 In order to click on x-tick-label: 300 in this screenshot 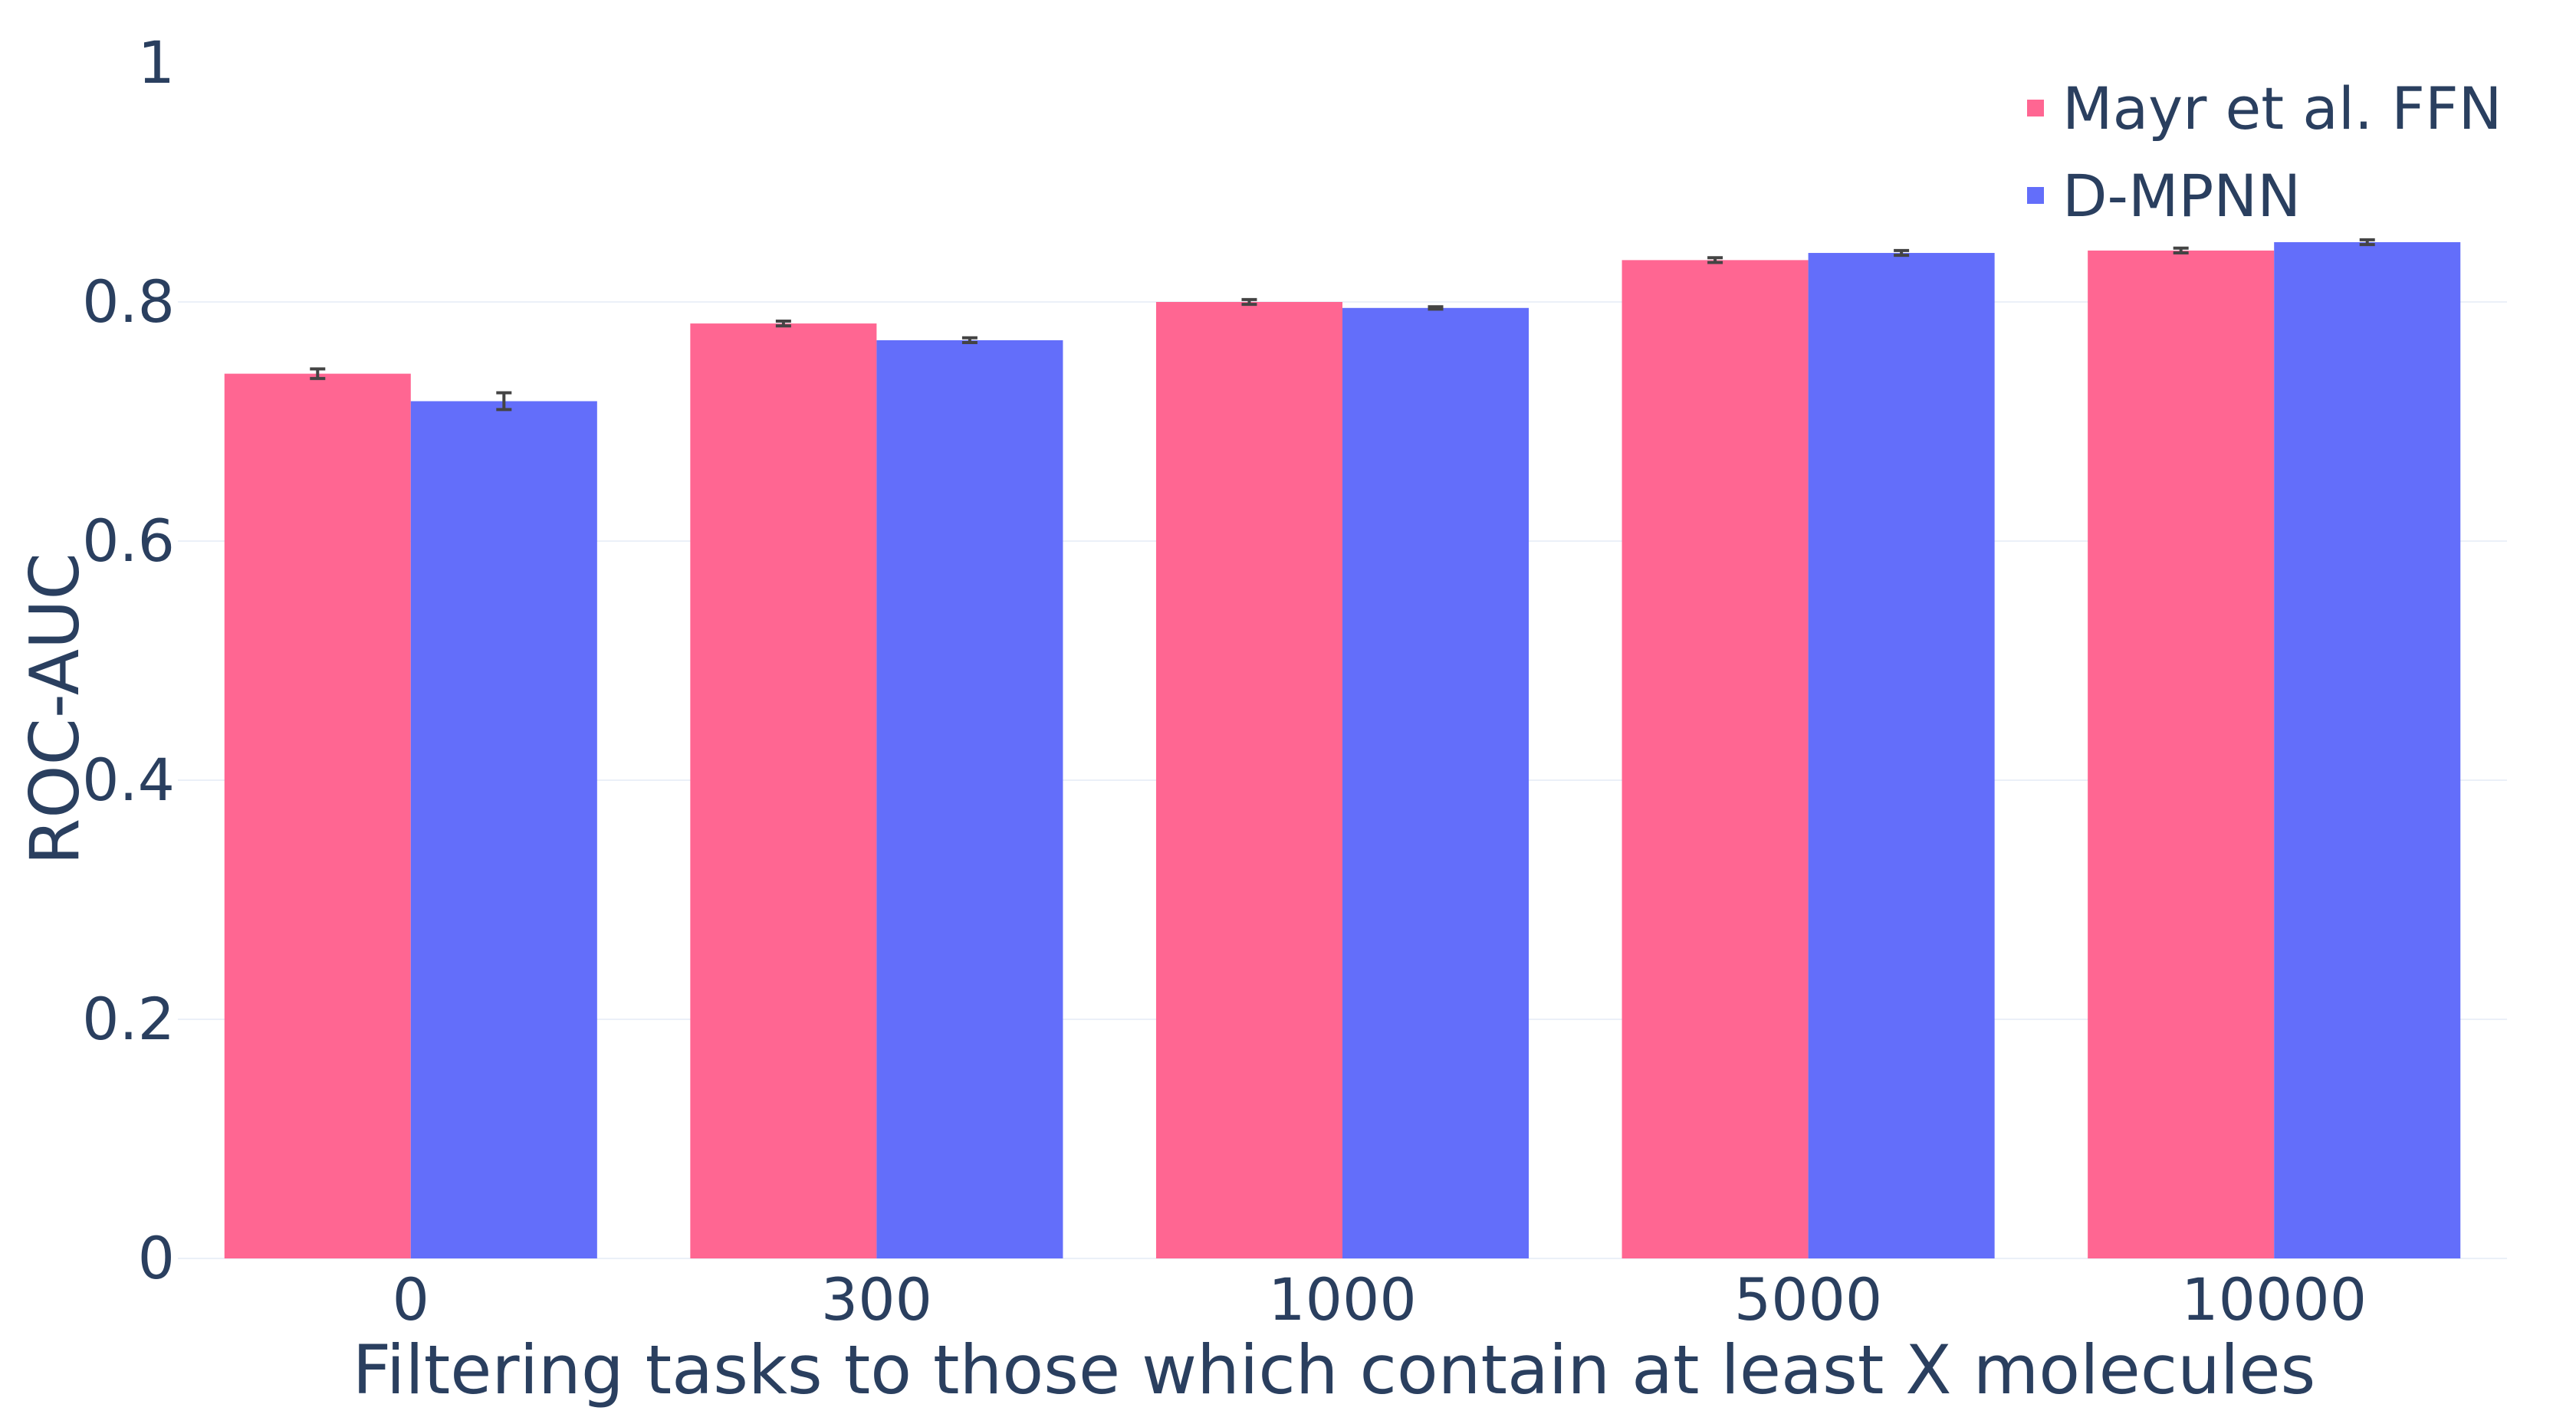, I will do `click(877, 1299)`.